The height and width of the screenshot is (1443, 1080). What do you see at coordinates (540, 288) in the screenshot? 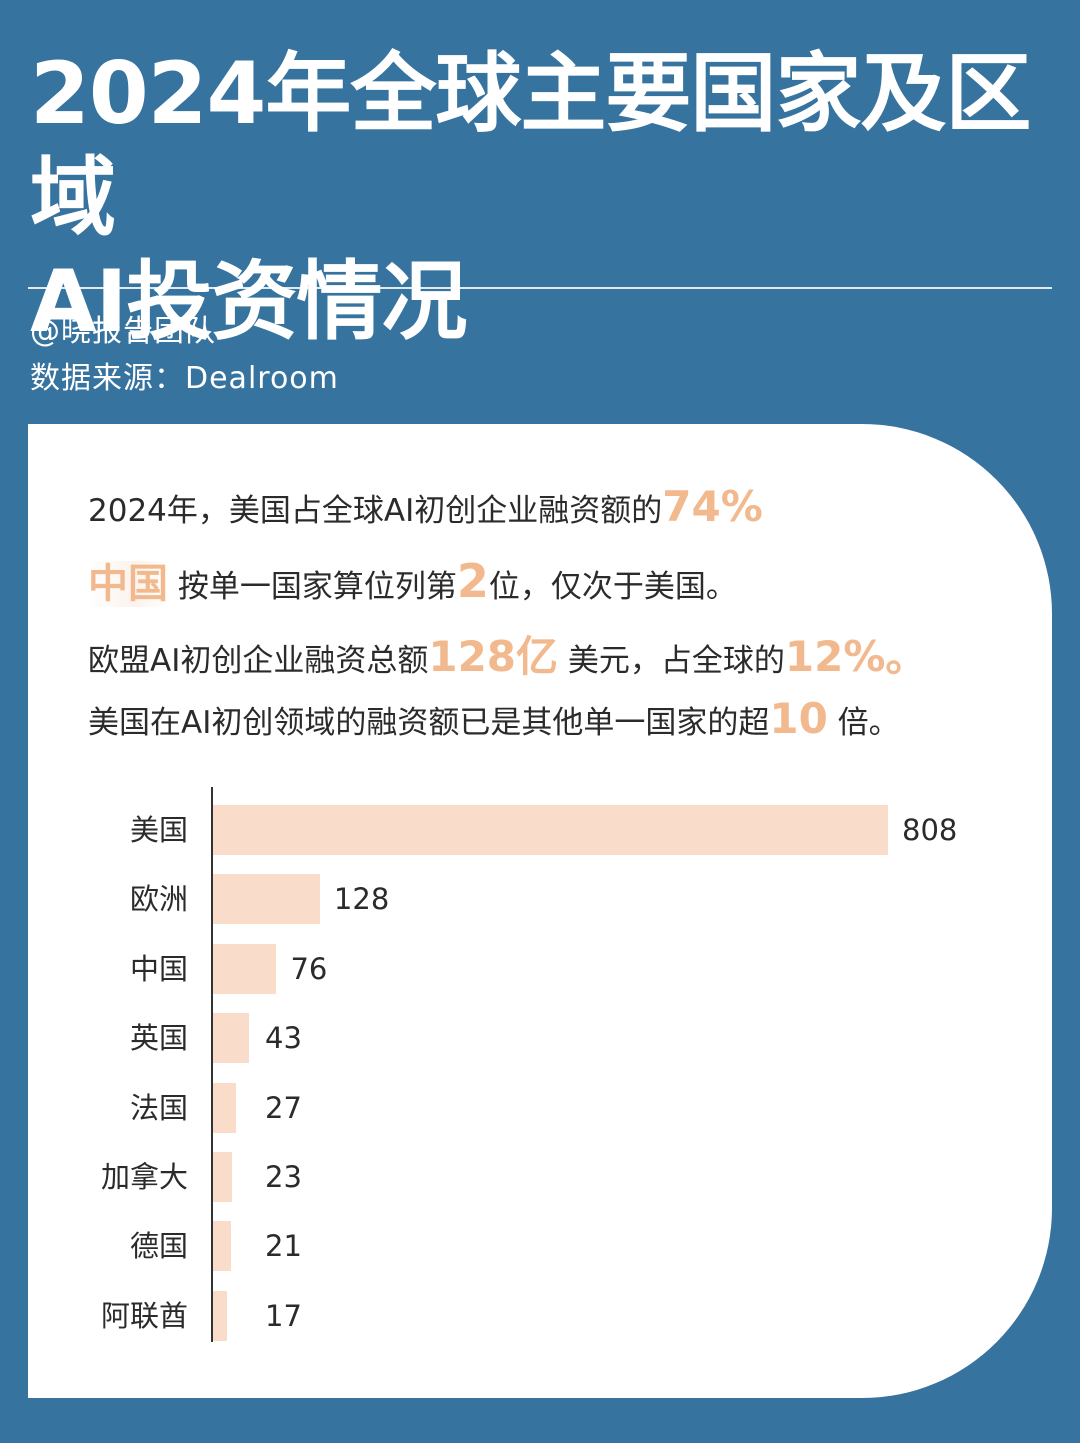
I see `header-divider` at bounding box center [540, 288].